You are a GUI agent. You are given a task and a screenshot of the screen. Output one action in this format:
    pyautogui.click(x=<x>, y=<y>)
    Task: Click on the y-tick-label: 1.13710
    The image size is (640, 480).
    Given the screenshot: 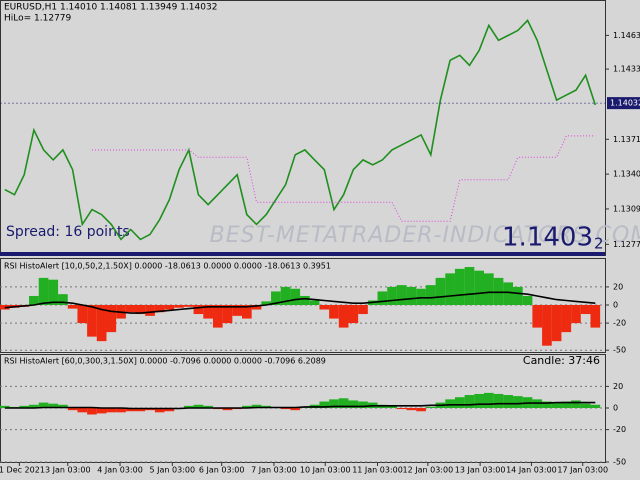 What is the action you would take?
    pyautogui.click(x=626, y=139)
    